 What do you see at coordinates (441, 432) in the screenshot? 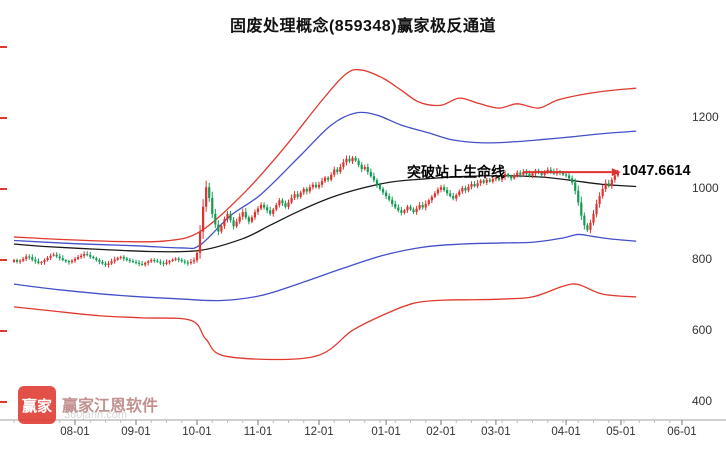
I see `x-axis-label: 02-01` at bounding box center [441, 432].